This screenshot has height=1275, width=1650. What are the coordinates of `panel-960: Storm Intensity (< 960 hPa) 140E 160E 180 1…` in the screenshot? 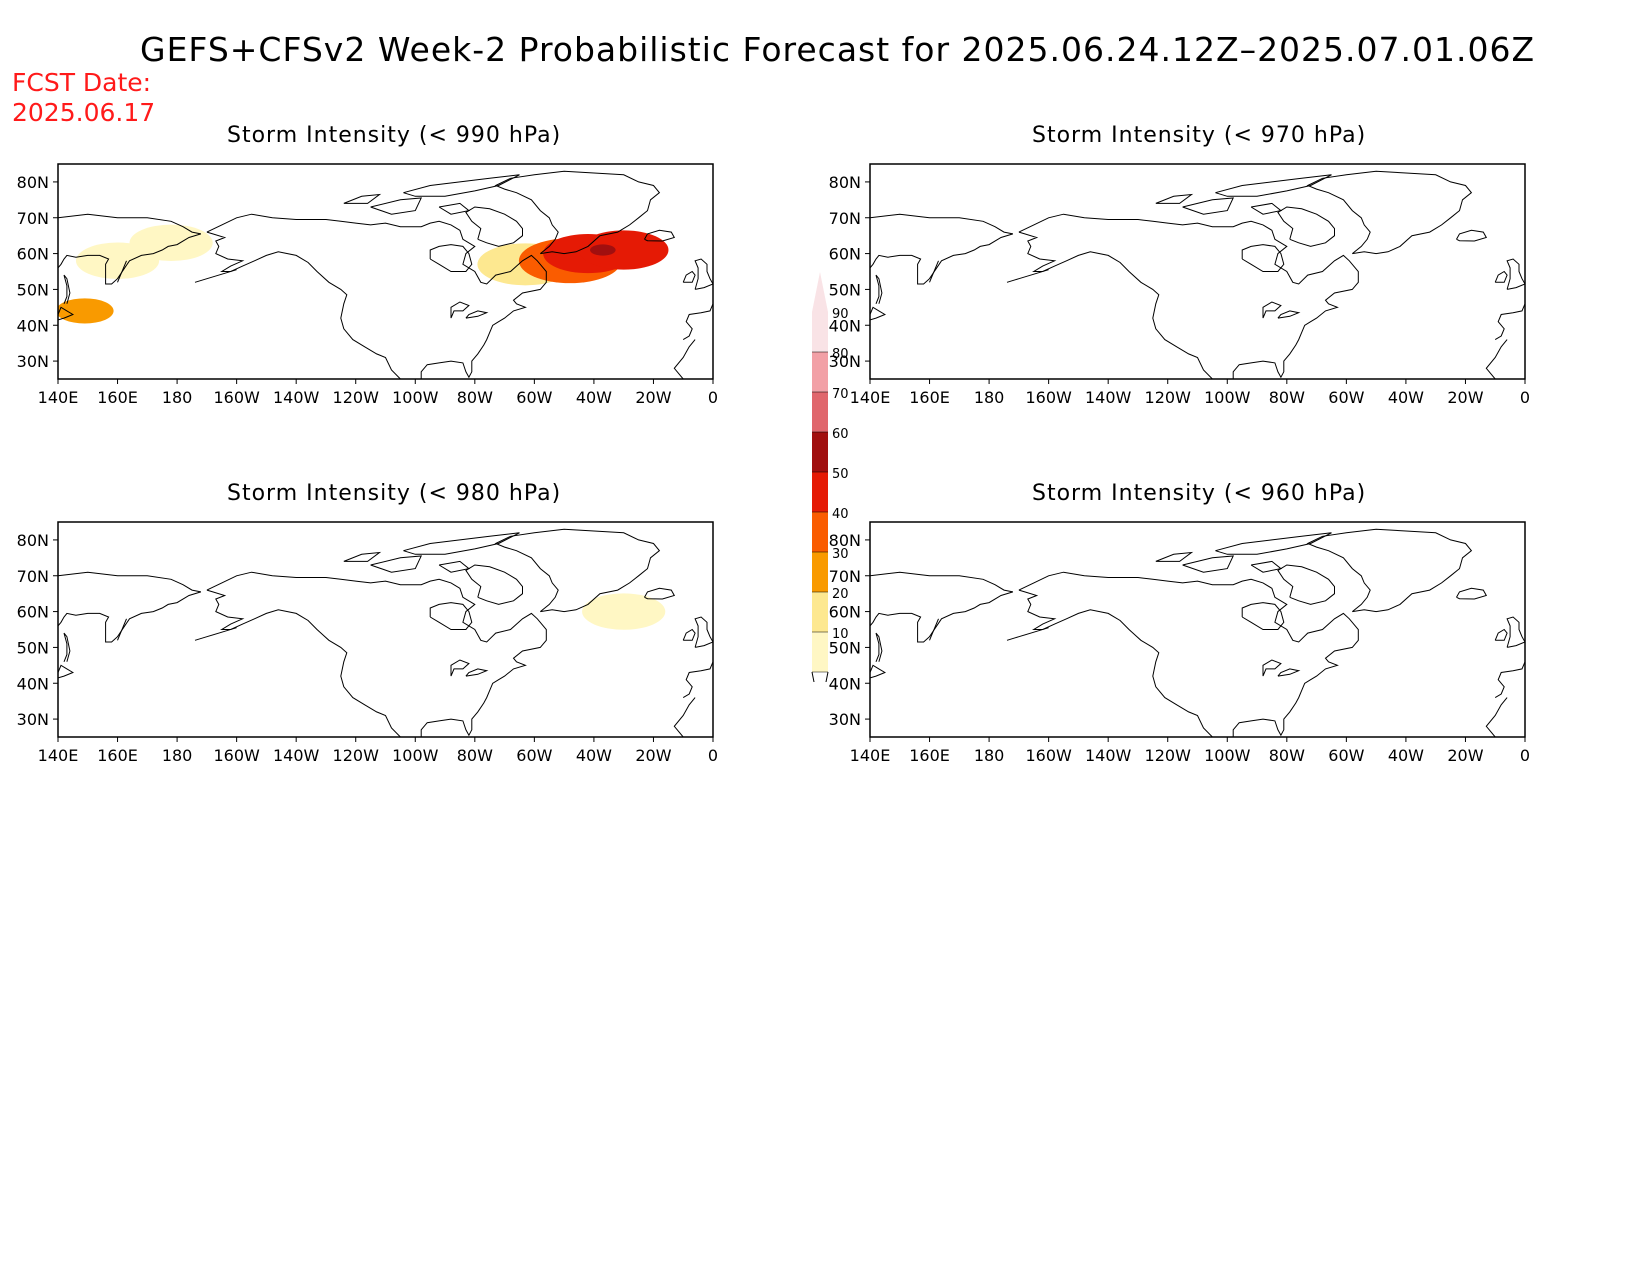 It's located at (1192, 623).